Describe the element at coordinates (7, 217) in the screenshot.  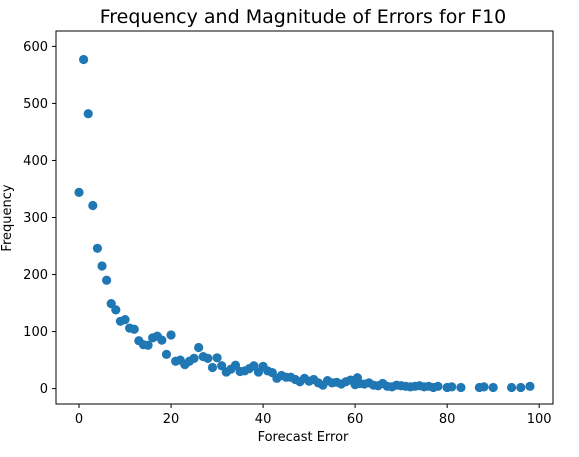
I see `y-axis-label: Frequency` at that location.